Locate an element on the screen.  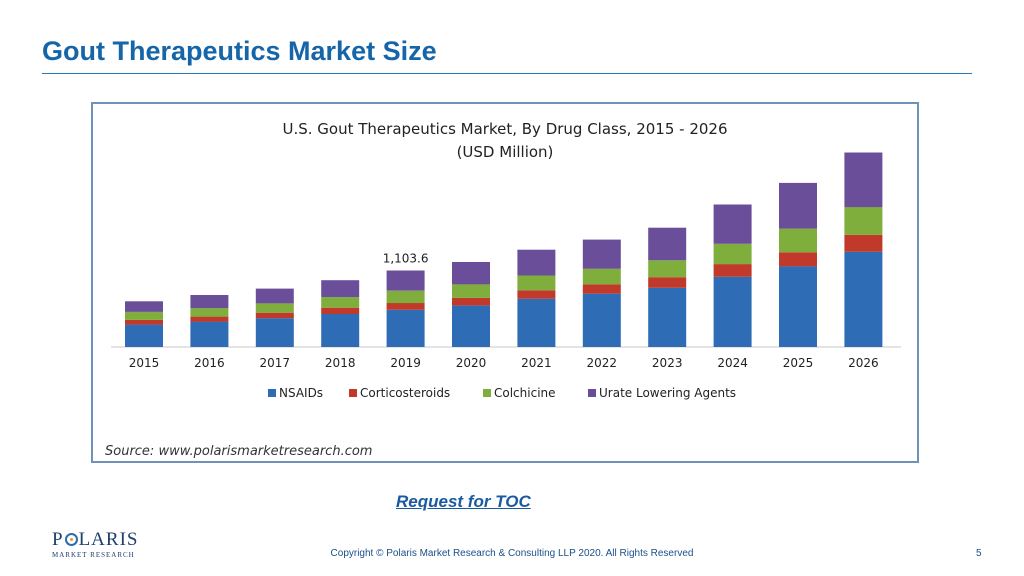
logo-wordmark: P LARIS is located at coordinates (95, 539).